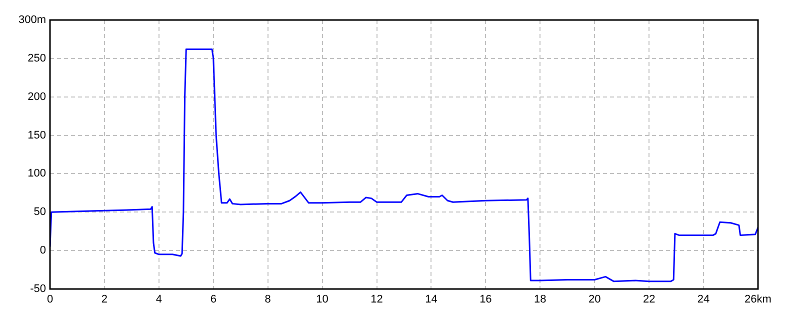  Describe the element at coordinates (32, 20) in the screenshot. I see `y-tick-label: 300m` at that location.